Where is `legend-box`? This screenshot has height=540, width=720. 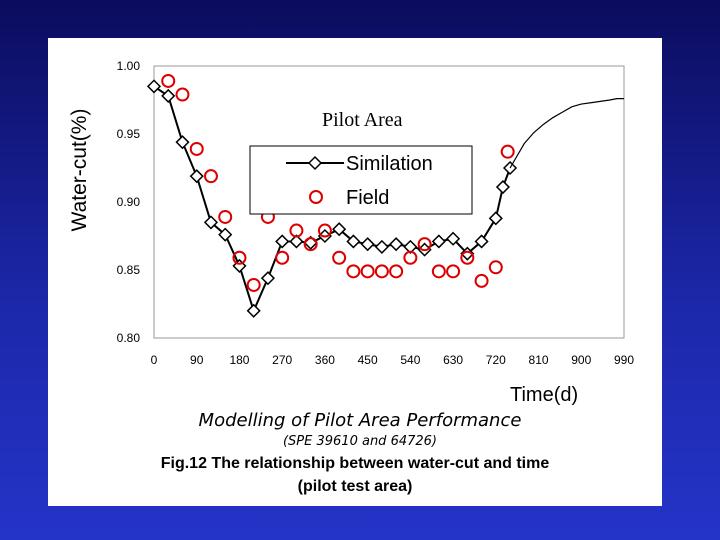 legend-box is located at coordinates (361, 180).